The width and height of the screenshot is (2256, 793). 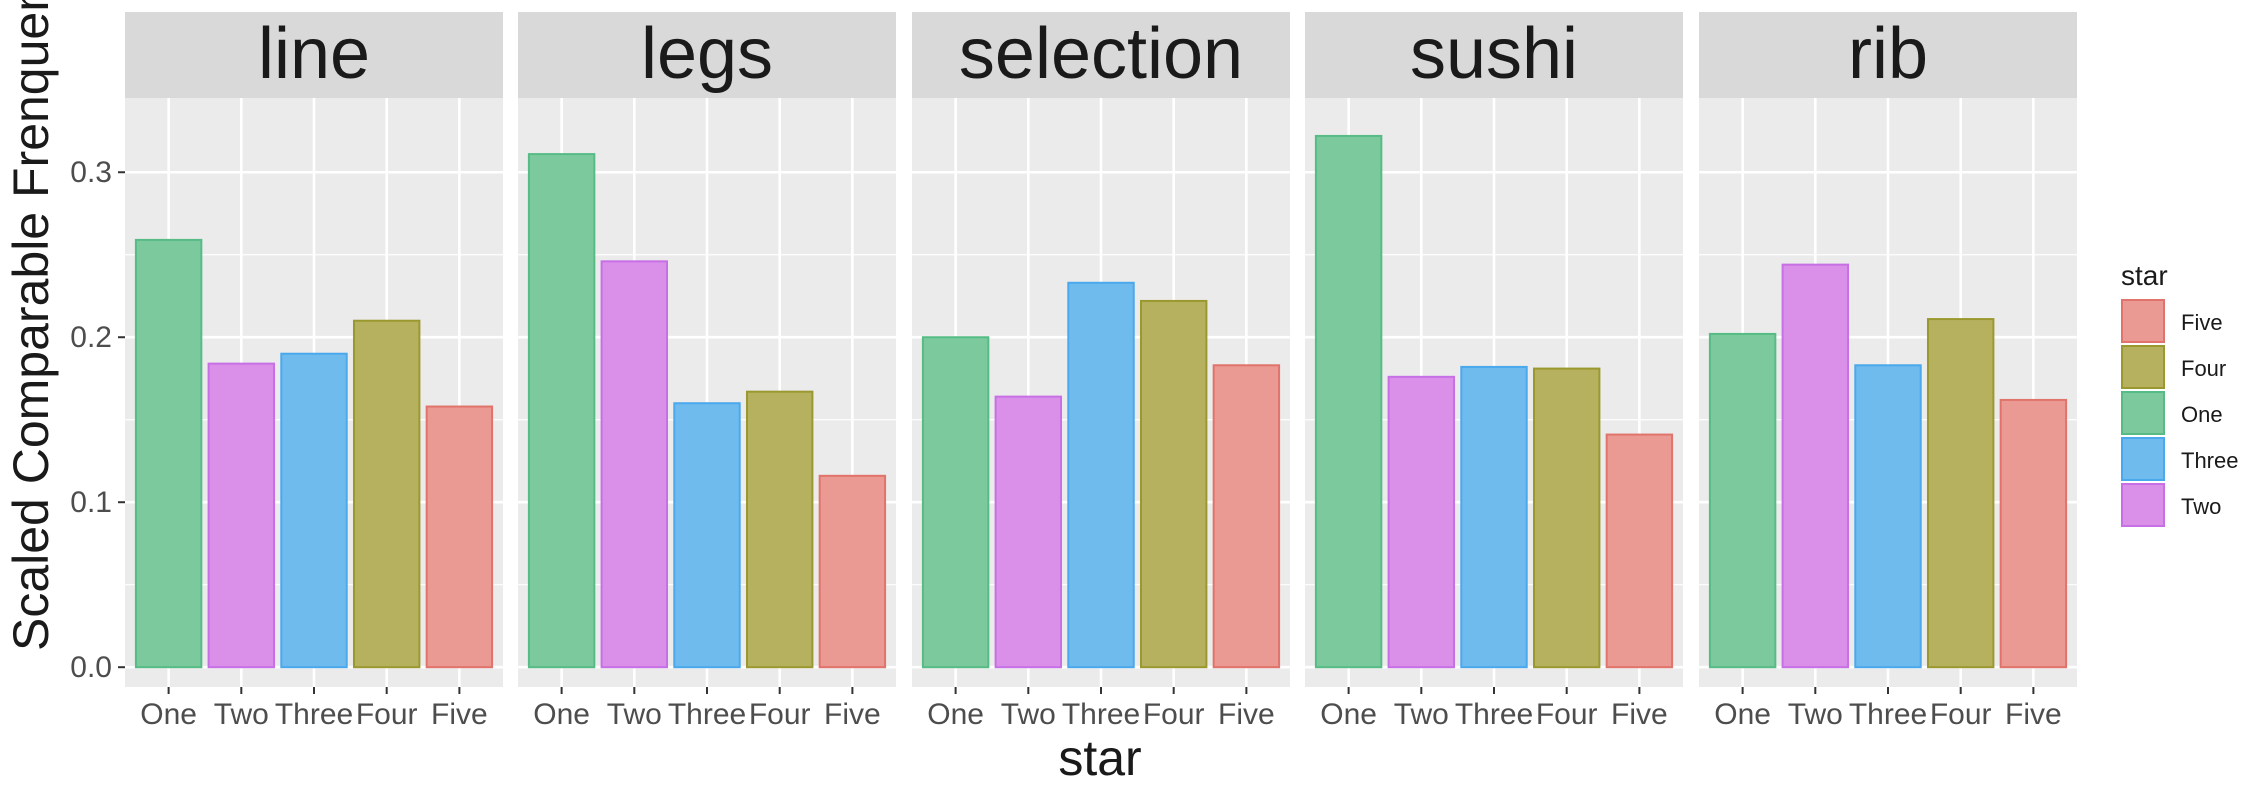 I want to click on legend-title: star, so click(x=2144, y=275).